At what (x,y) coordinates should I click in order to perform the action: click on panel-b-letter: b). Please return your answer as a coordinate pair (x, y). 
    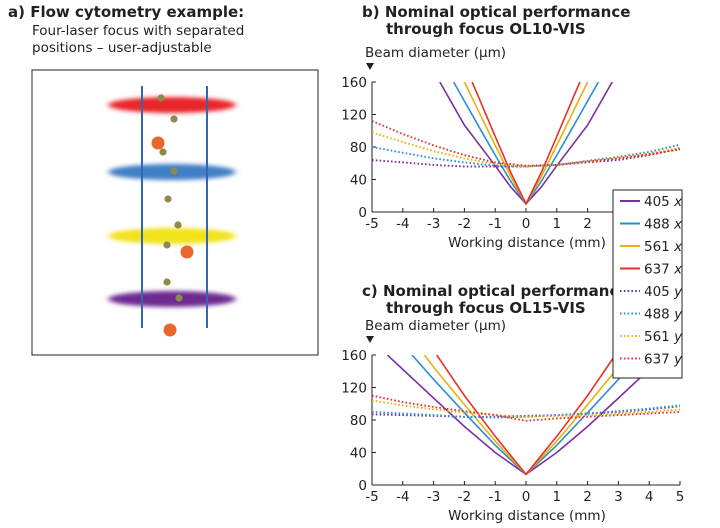
    Looking at the image, I should click on (371, 12).